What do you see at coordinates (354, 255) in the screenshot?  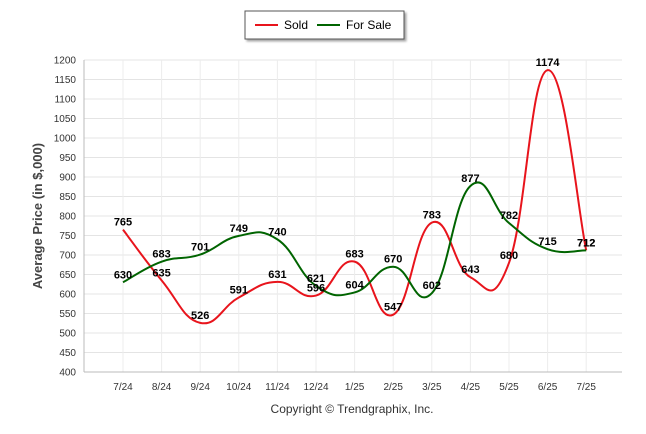 I see `data-label-sold: 683` at bounding box center [354, 255].